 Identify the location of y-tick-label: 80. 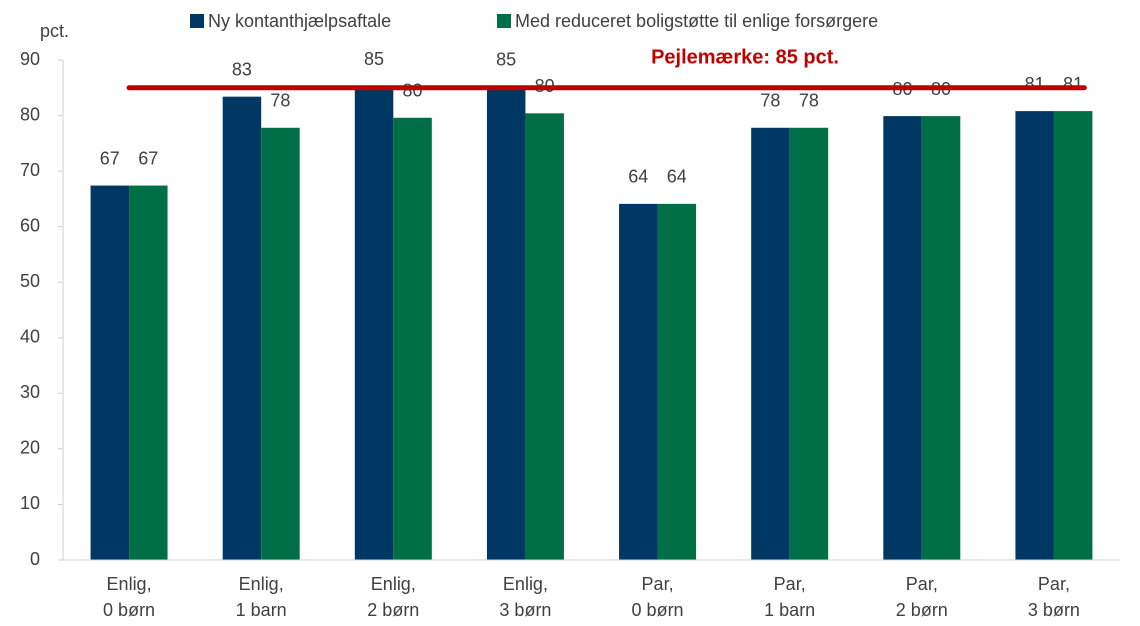
(30, 114).